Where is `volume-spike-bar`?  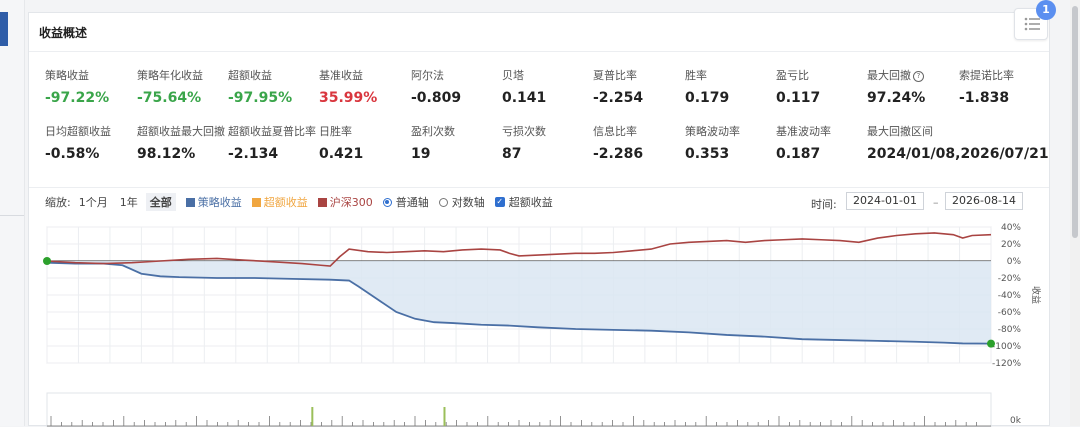
volume-spike-bar is located at coordinates (312, 416).